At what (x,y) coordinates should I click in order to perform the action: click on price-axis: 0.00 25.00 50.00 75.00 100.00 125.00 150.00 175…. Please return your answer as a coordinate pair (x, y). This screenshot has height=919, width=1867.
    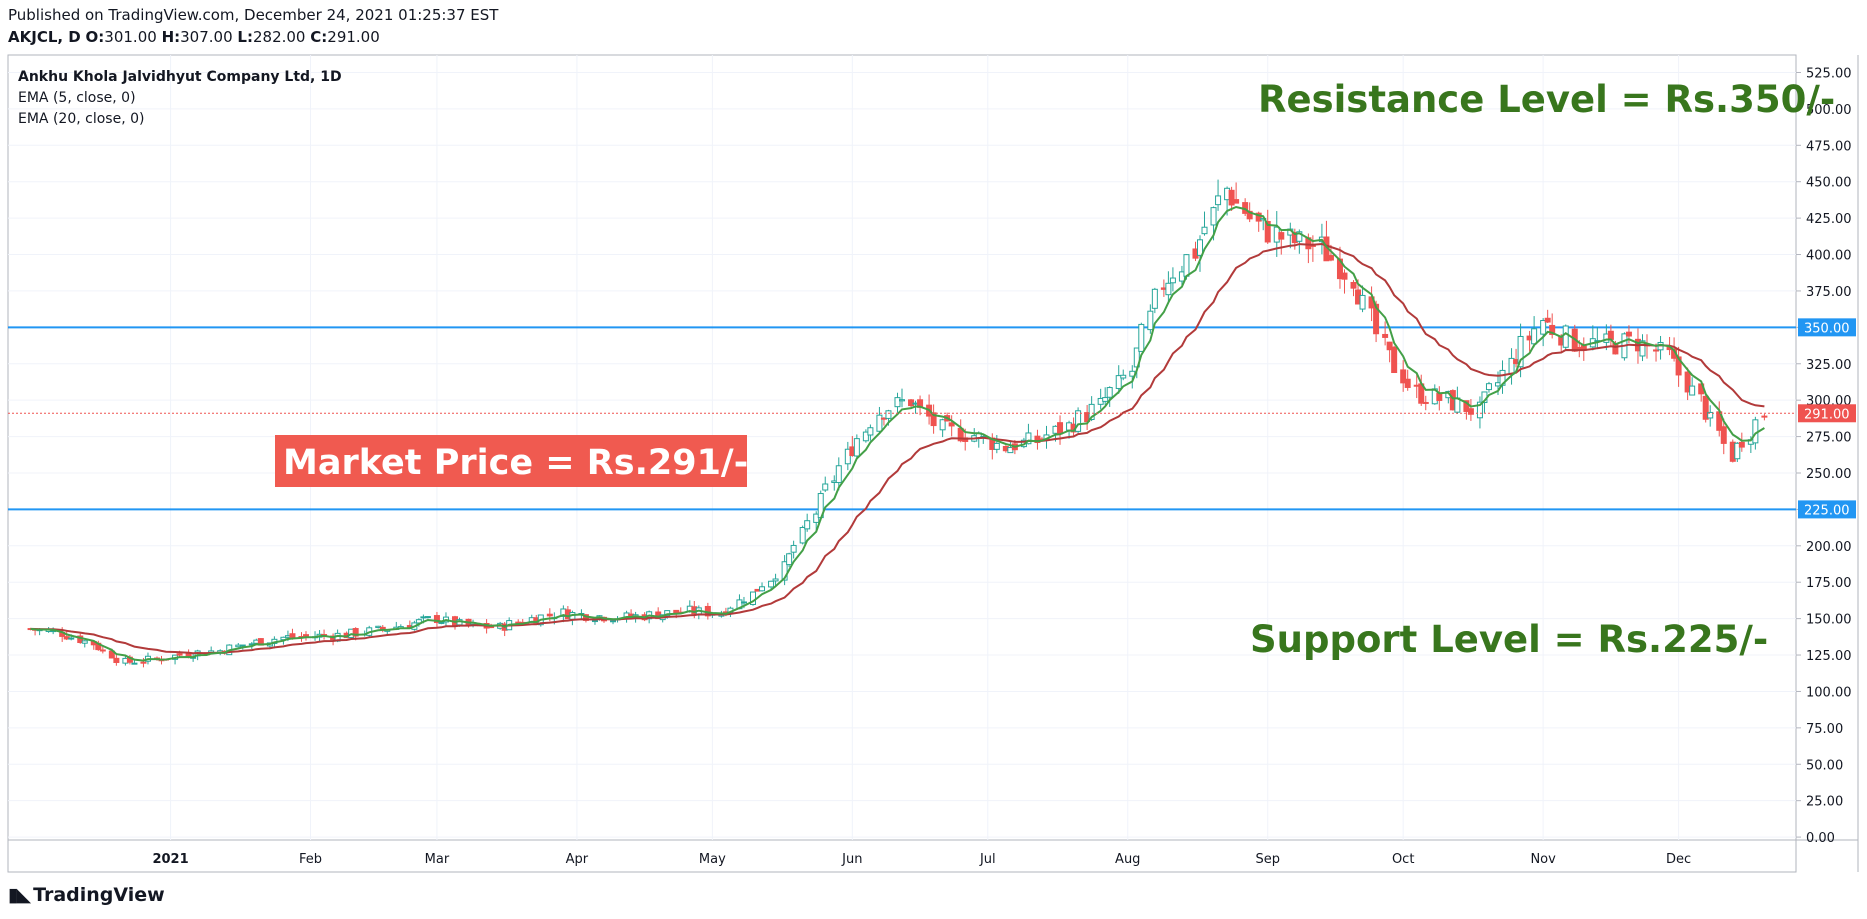
    Looking at the image, I should click on (1824, 456).